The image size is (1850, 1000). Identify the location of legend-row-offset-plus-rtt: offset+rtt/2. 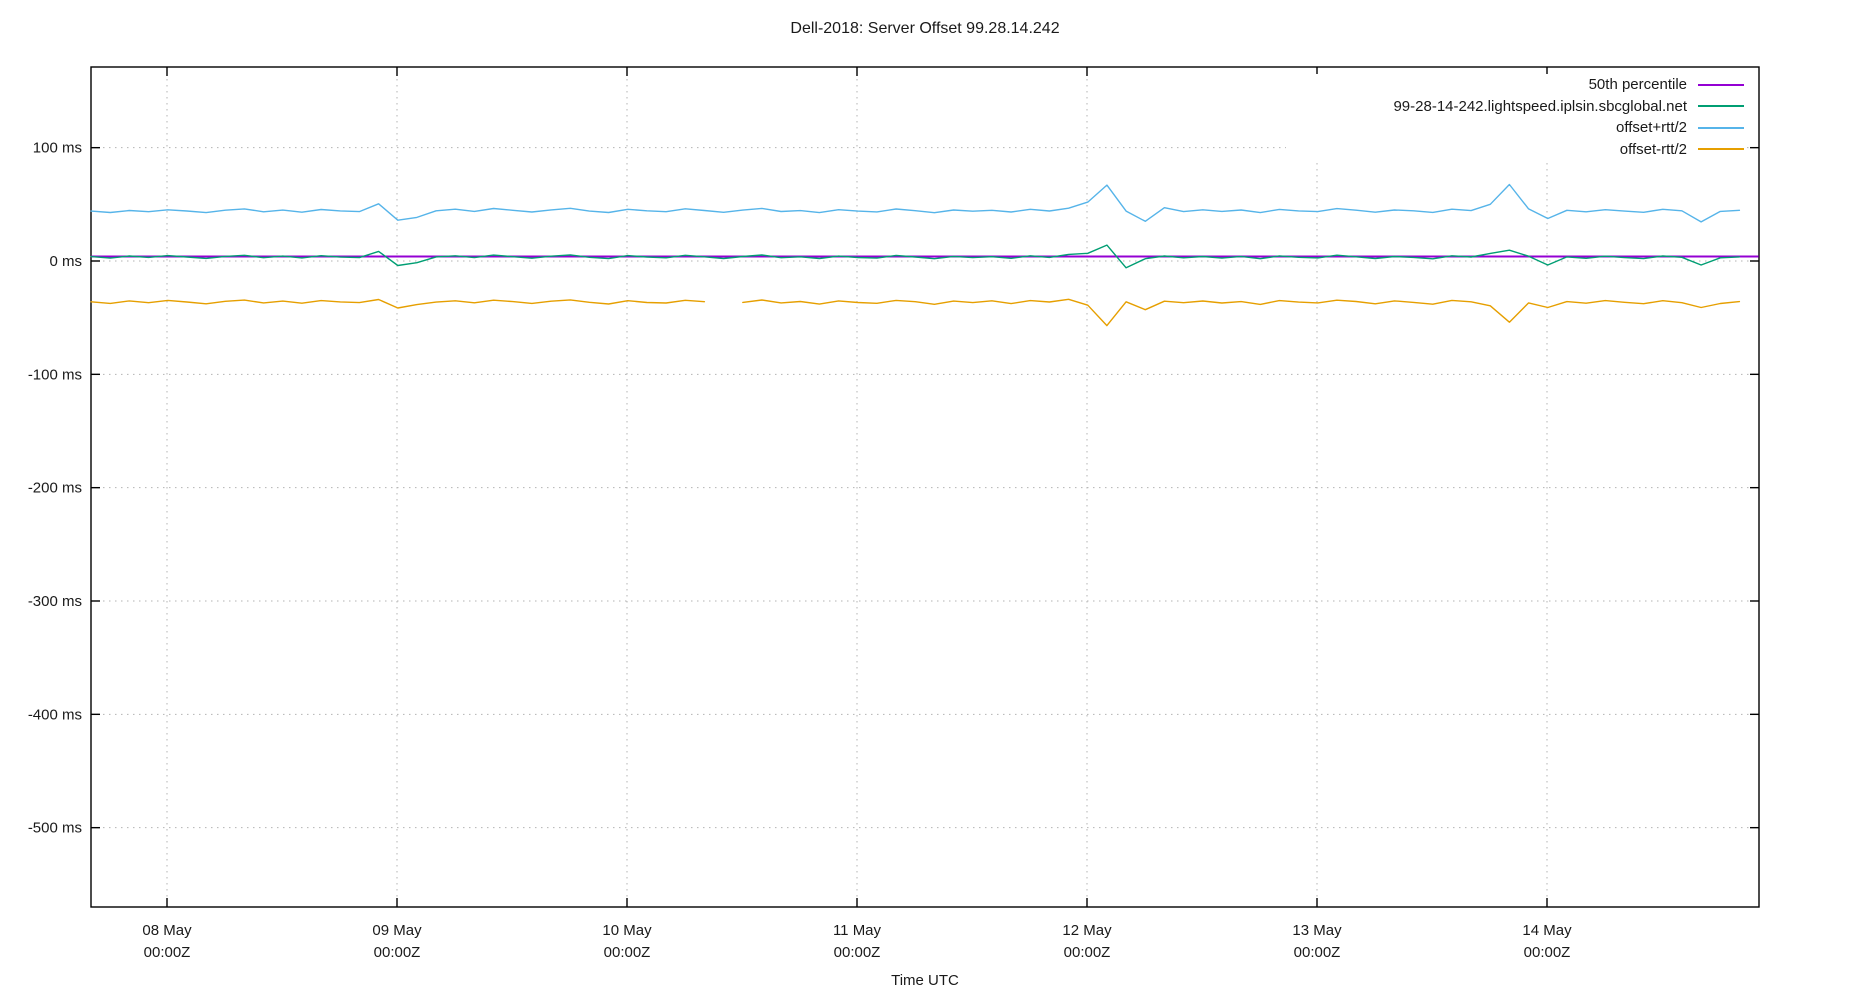
(1516, 128).